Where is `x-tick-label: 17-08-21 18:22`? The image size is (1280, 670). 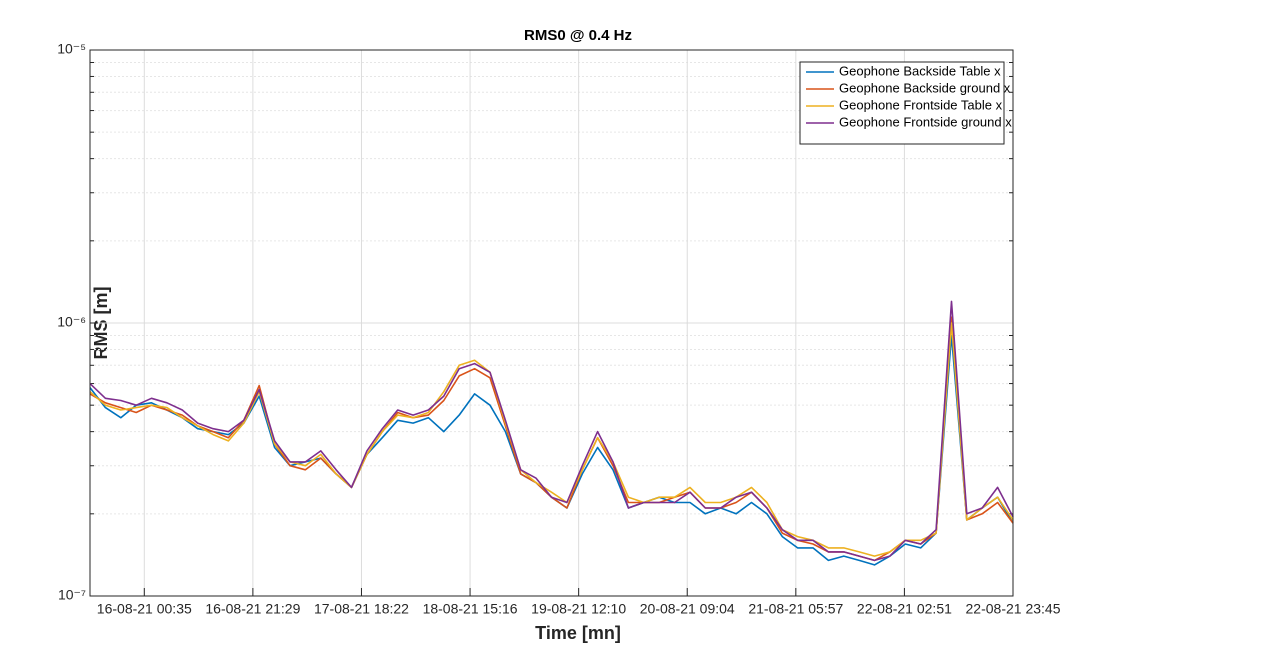 x-tick-label: 17-08-21 18:22 is located at coordinates (361, 609).